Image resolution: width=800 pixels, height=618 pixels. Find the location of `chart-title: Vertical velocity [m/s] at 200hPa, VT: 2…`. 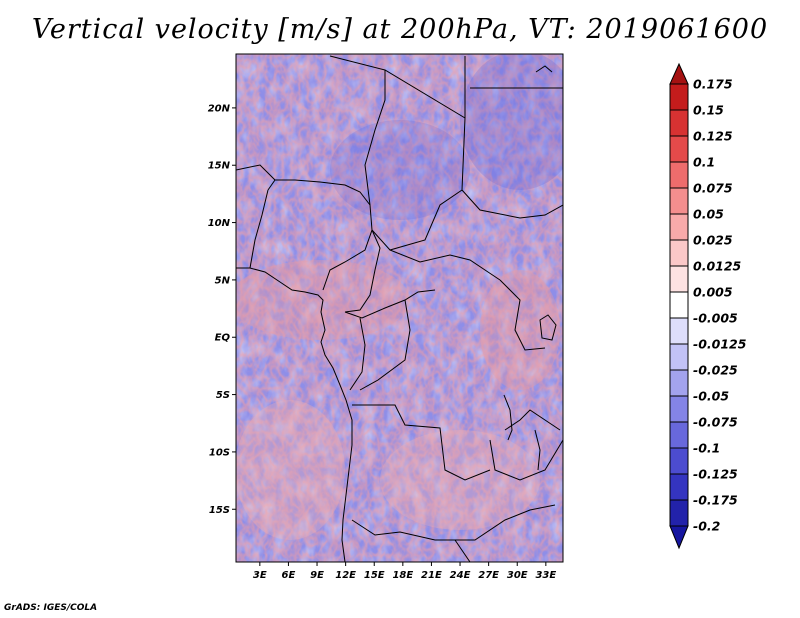

chart-title: Vertical velocity [m/s] at 200hPa, VT: 2… is located at coordinates (400, 29).